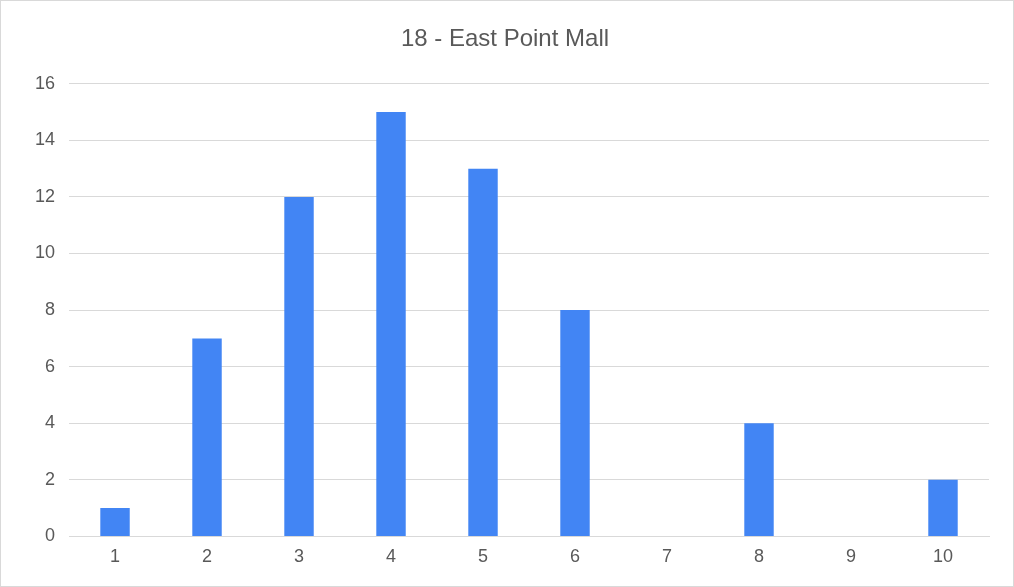  I want to click on y-tick-label: 10, so click(45, 252).